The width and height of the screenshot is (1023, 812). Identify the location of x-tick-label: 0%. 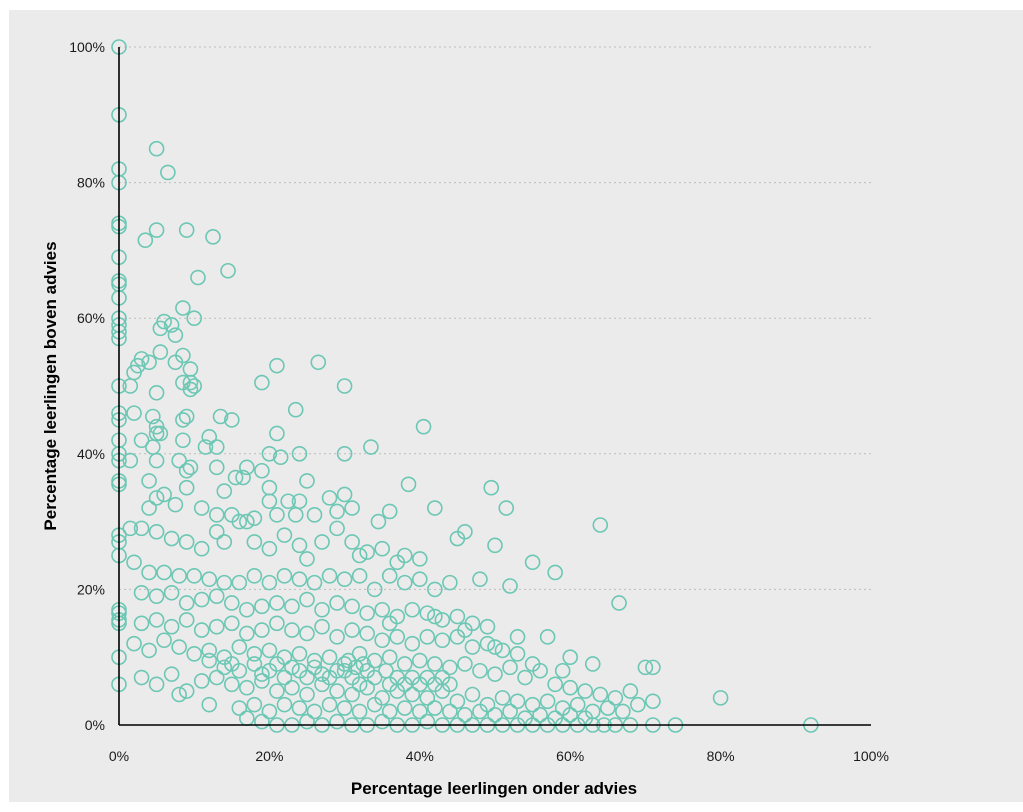
(119, 756).